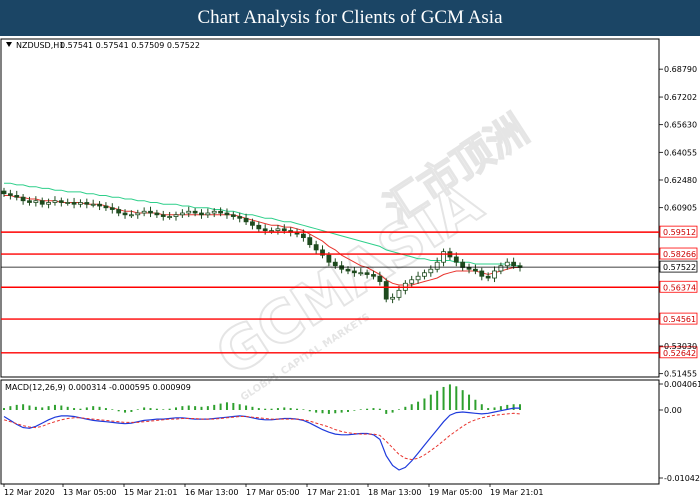 This screenshot has width=700, height=500. I want to click on current-price-tag: 0.57522, so click(678, 266).